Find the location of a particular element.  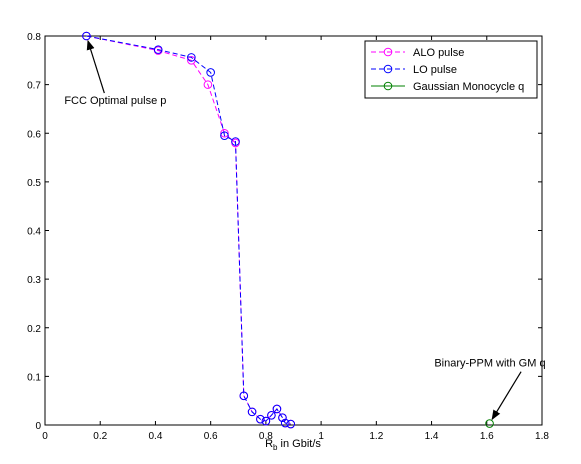

x-tick-label: 1.4 is located at coordinates (432, 436).